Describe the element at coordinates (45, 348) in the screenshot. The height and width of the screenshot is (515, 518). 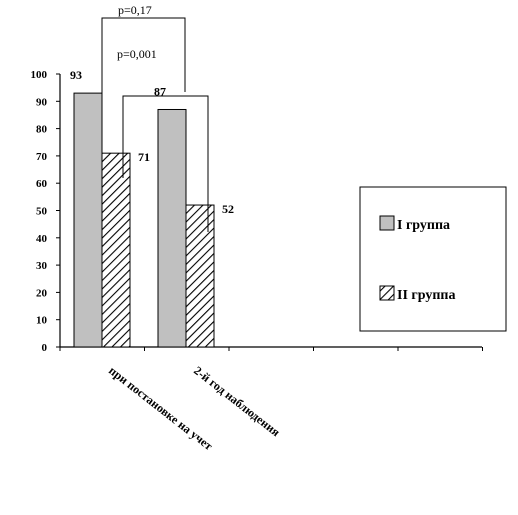
I see `y-tick-label: 0` at that location.